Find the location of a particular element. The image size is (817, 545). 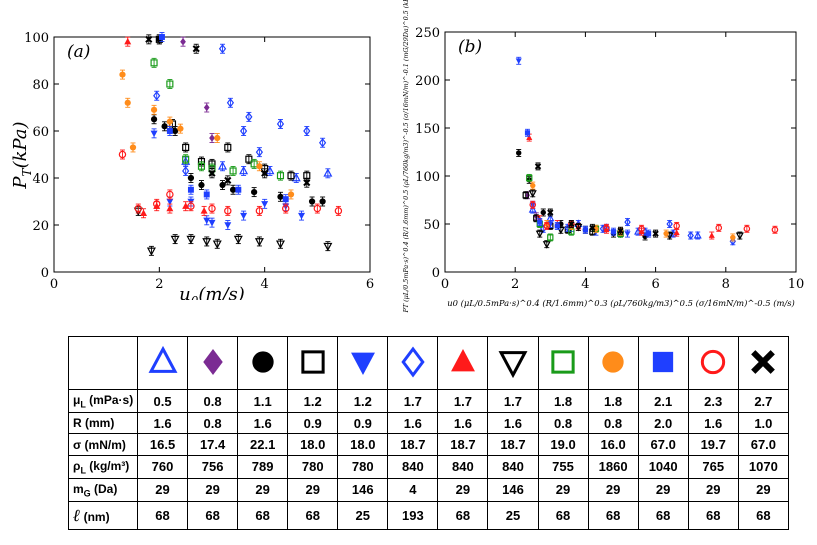

legend-marker-s3 is located at coordinates (262, 361).